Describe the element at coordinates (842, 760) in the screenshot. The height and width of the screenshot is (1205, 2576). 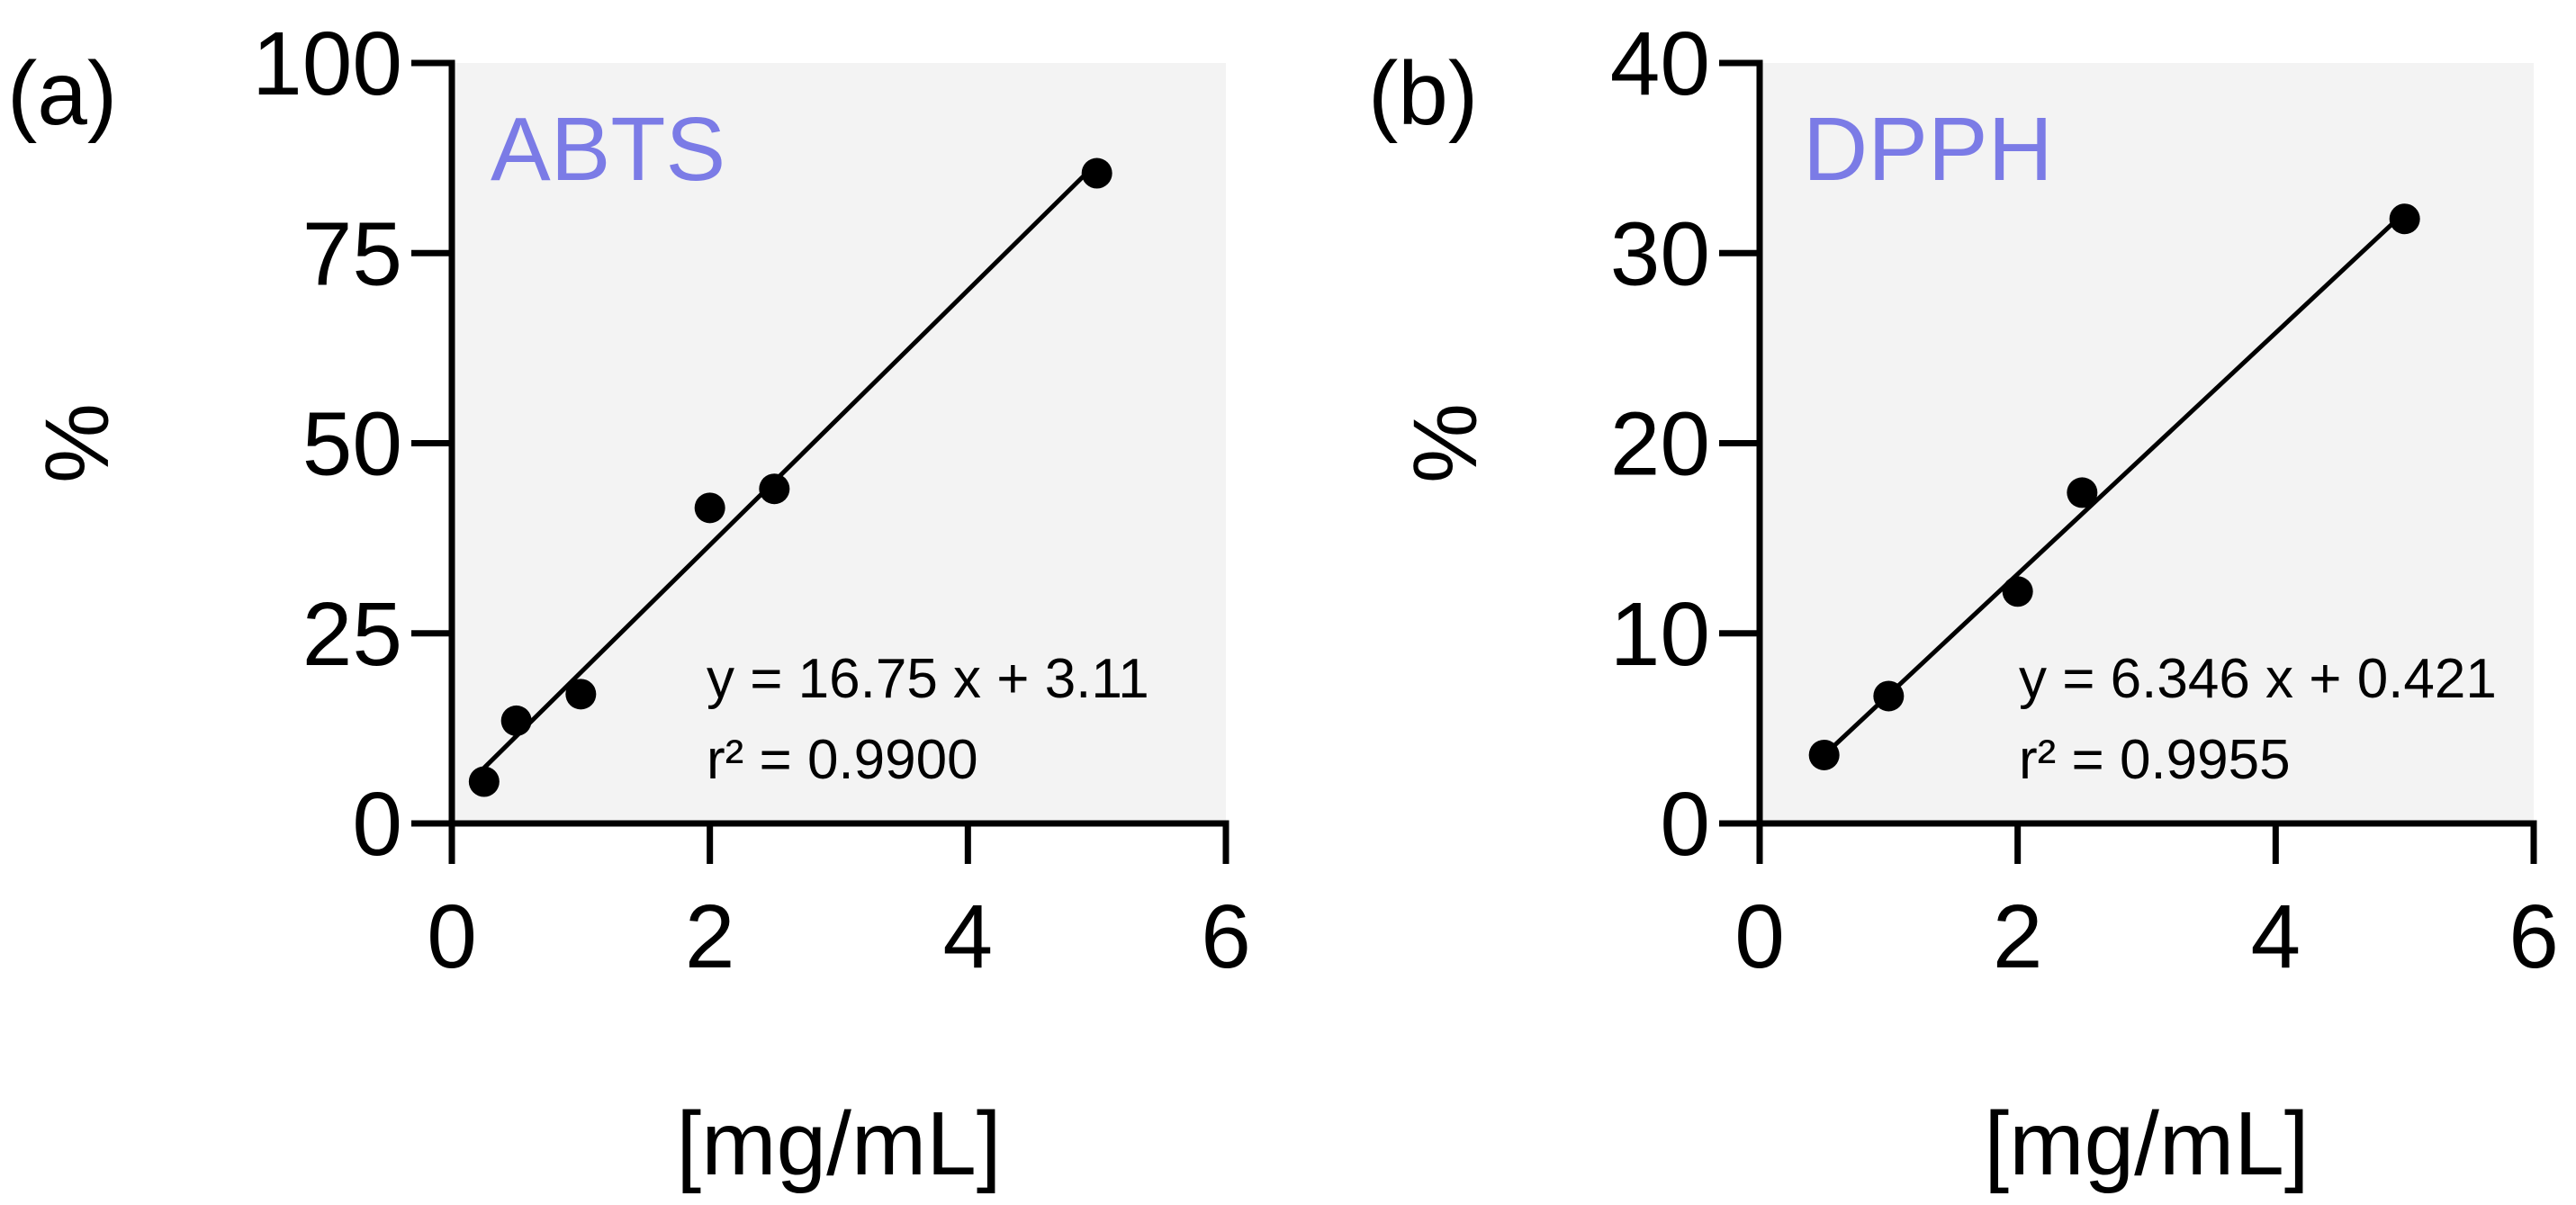
I see `r-squared: r² = 0.9900` at that location.